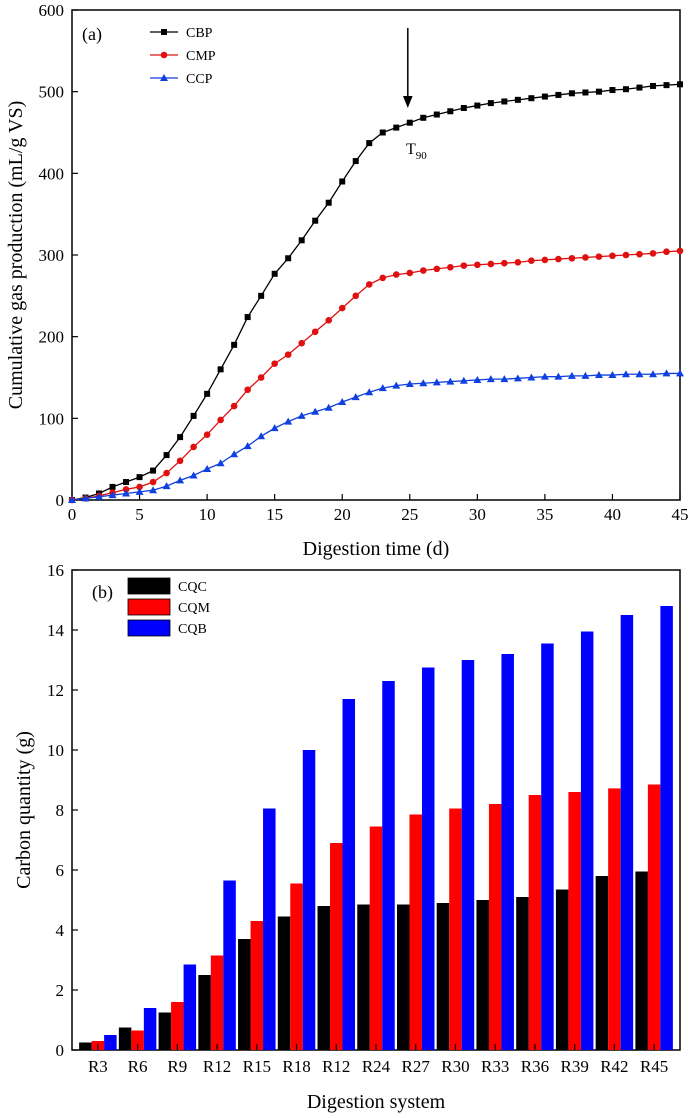  I want to click on b-ytick-label: 6, so click(60, 870).